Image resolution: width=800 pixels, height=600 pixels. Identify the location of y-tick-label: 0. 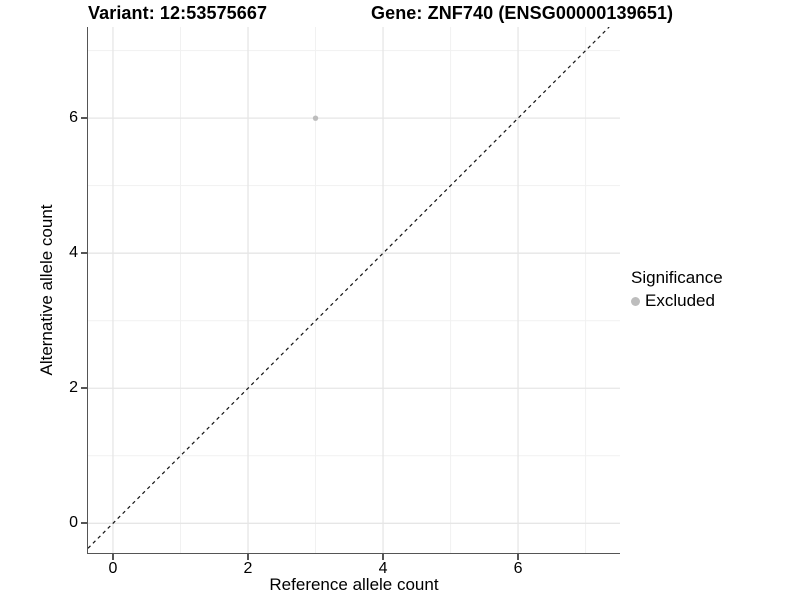
(73, 523).